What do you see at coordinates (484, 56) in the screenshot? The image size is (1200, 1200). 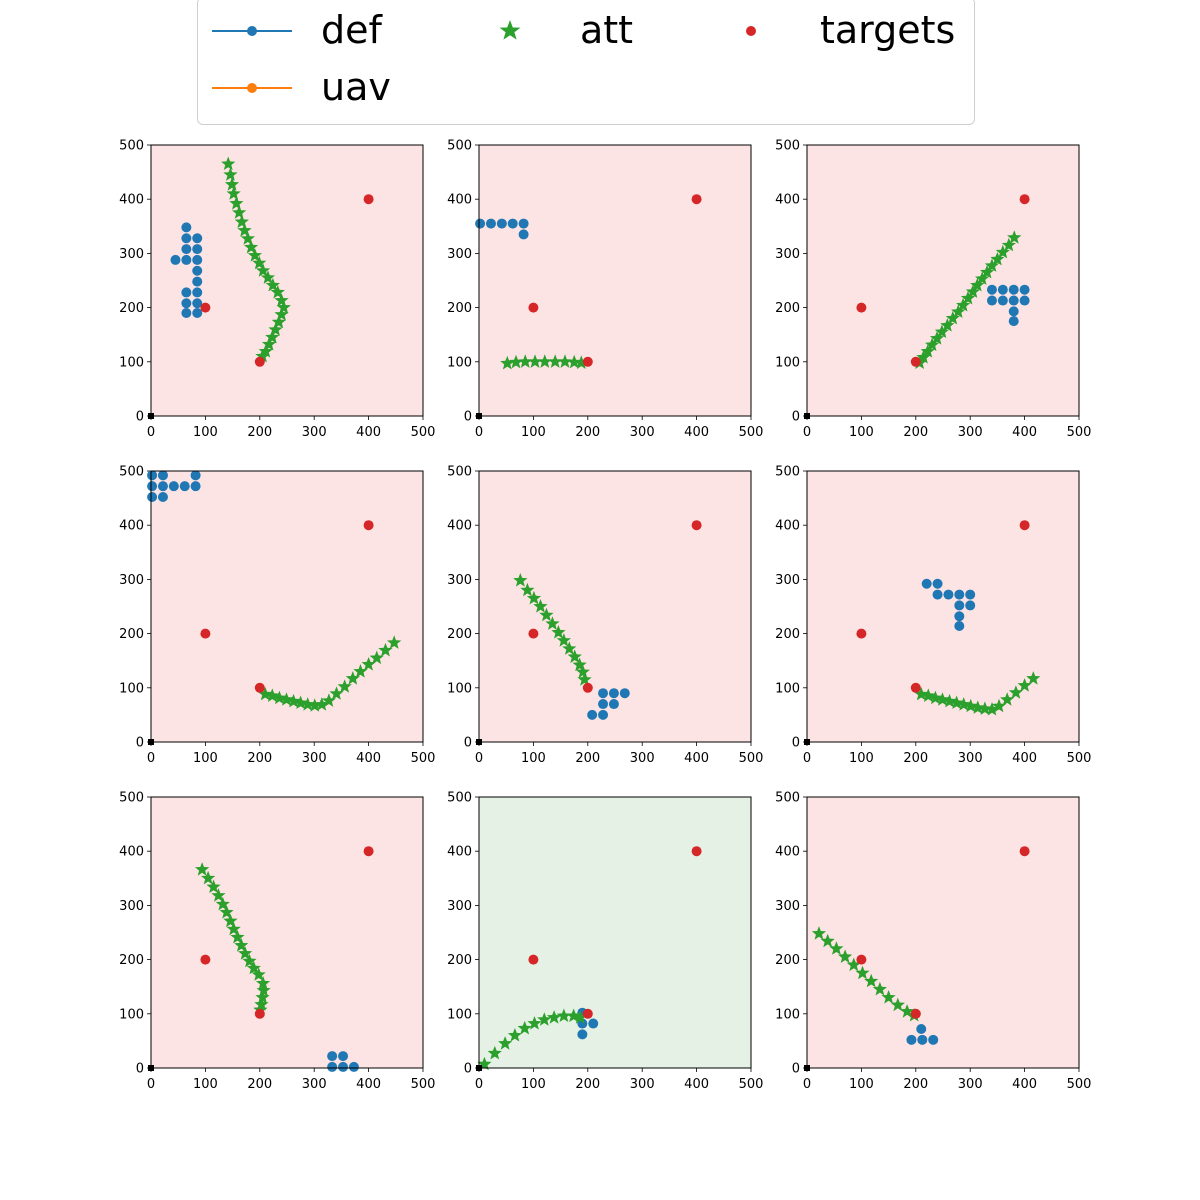 I see `legend-markers` at bounding box center [484, 56].